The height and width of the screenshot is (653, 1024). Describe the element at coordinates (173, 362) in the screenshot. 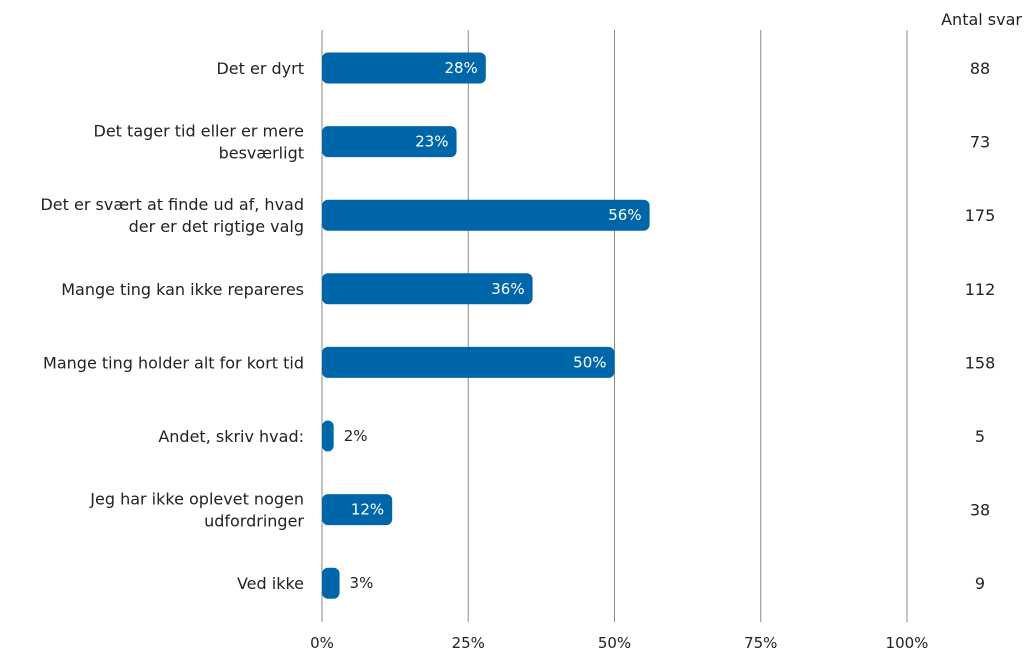

I see `category-label: Mange ting holder alt for kort tid` at that location.